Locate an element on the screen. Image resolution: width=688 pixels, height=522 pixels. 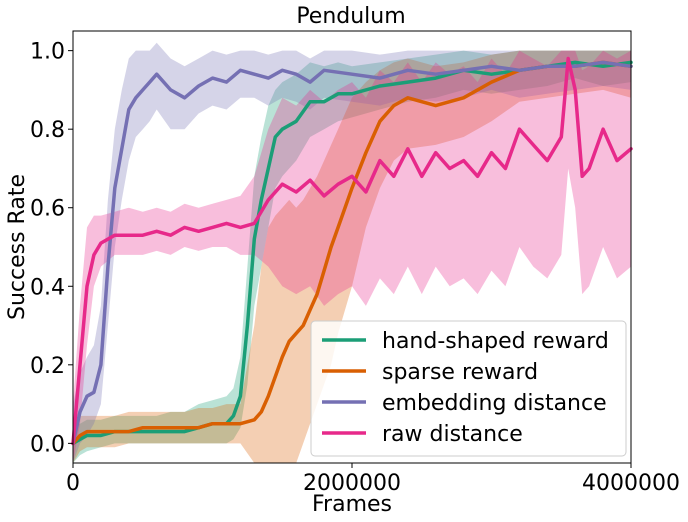
y-axis-label: Success Rate is located at coordinates (17, 247).